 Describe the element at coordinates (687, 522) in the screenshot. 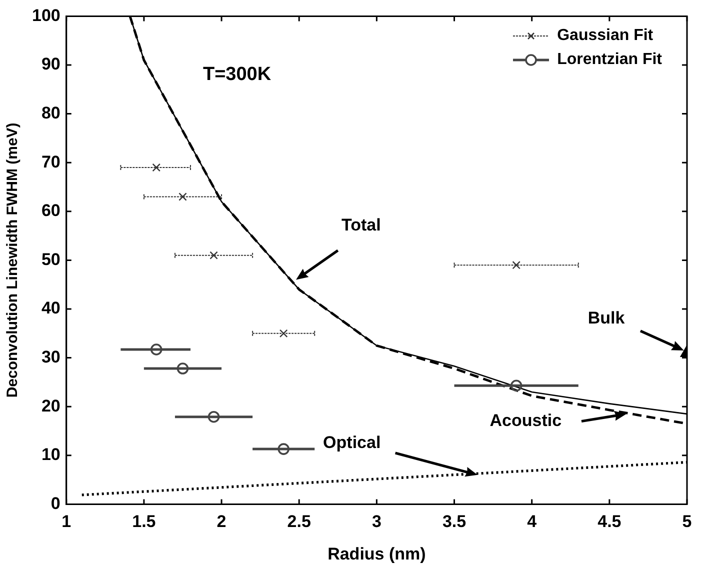

I see `x-tick-label: 5` at that location.